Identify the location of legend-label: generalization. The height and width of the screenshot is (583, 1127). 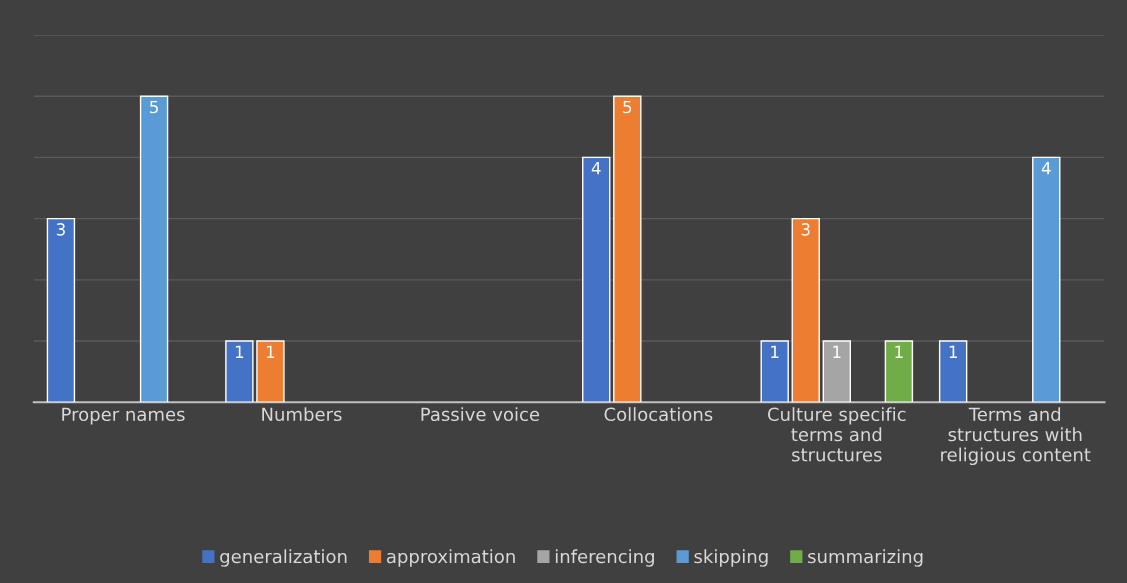
(283, 558).